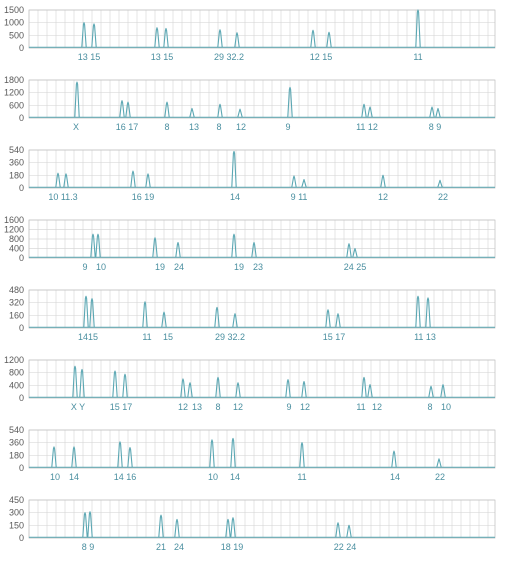 The height and width of the screenshot is (562, 516). What do you see at coordinates (16, 35) in the screenshot?
I see `y-tick-label: 500` at bounding box center [16, 35].